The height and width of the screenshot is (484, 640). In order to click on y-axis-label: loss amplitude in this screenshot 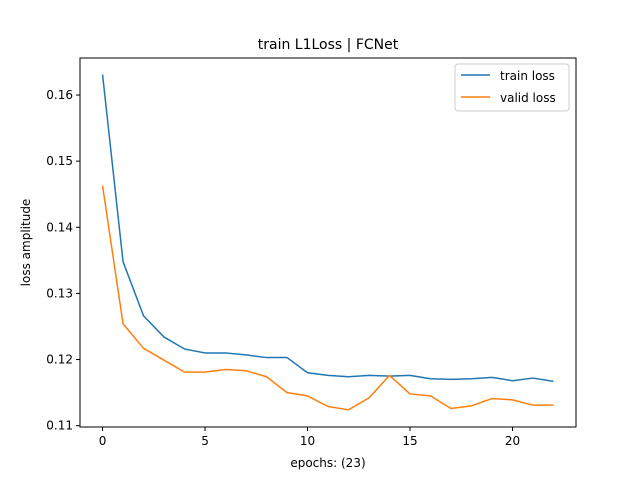, I will do `click(26, 243)`.